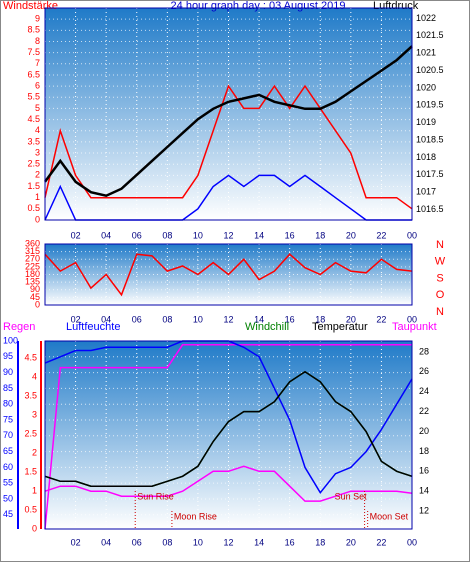 Image resolution: width=470 pixels, height=562 pixels. Describe the element at coordinates (430, 105) in the screenshot. I see `y2-tick-label: 1019.5` at that location.